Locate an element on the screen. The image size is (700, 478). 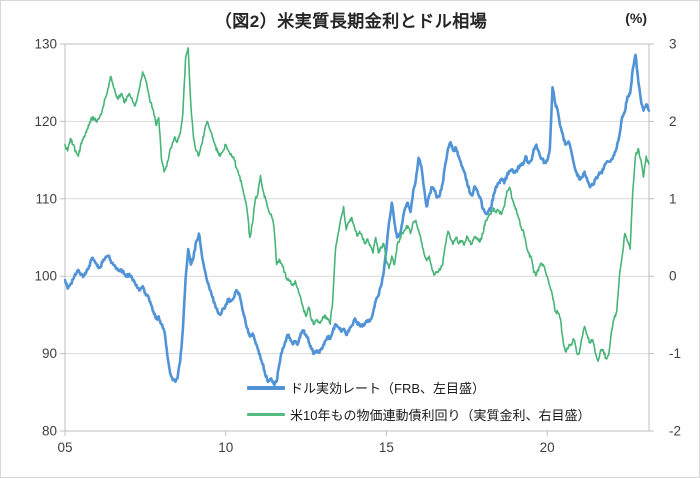
right-axis-unit-label: (%) is located at coordinates (636, 18).